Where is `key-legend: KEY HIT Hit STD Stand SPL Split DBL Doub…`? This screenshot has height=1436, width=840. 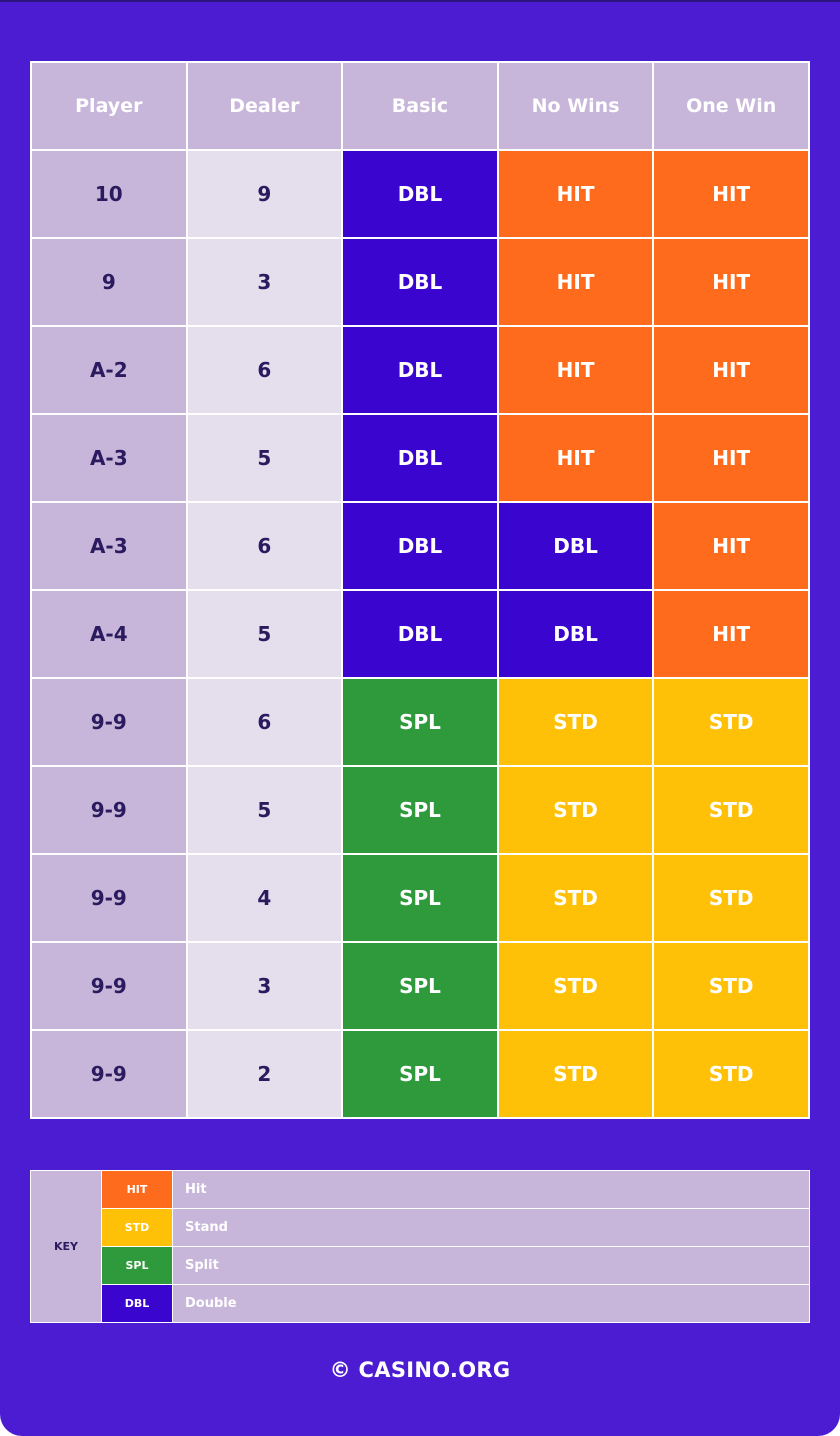
key-legend: KEY HIT Hit STD Stand SPL Split DBL Doub… is located at coordinates (420, 1246).